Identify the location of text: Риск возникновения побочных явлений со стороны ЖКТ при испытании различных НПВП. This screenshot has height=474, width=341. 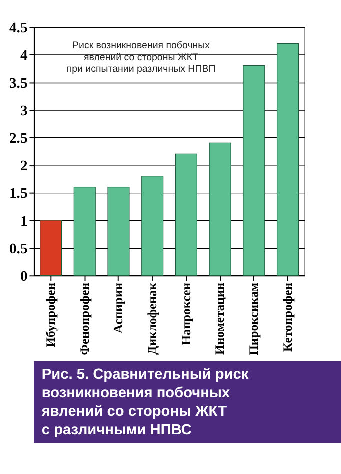
(141, 58).